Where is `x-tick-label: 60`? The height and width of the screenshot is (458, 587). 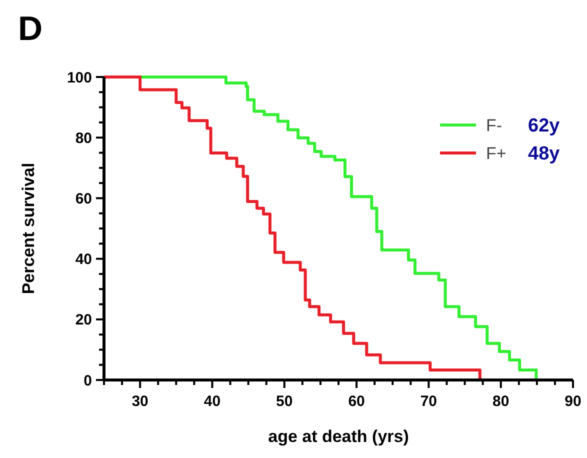 x-tick-label: 60 is located at coordinates (356, 401).